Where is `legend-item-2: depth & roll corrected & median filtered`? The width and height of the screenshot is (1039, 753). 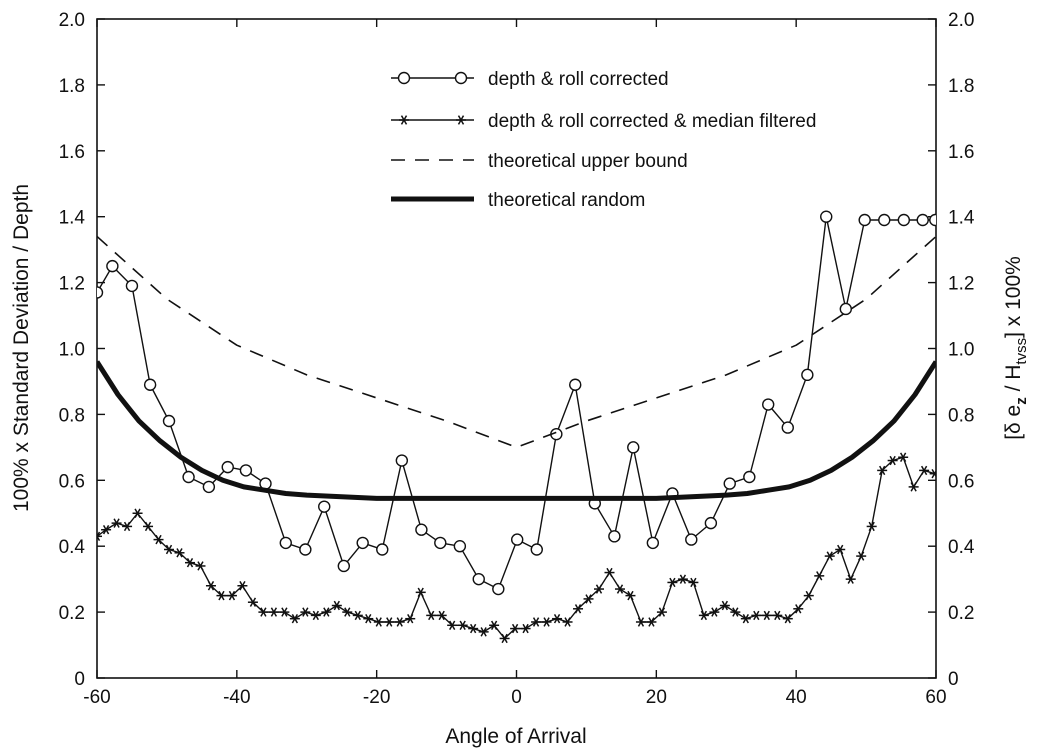 legend-item-2: depth & roll corrected & median filtered is located at coordinates (603, 121).